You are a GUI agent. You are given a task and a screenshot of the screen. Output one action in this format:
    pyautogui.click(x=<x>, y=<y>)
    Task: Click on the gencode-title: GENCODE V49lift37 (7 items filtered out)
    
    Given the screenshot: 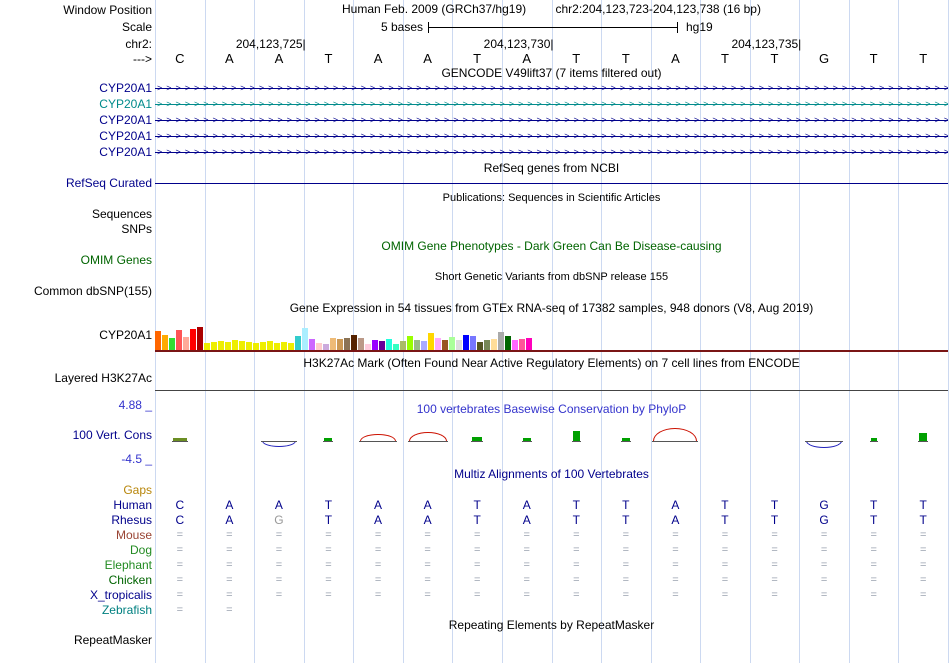 What is the action you would take?
    pyautogui.click(x=551, y=73)
    